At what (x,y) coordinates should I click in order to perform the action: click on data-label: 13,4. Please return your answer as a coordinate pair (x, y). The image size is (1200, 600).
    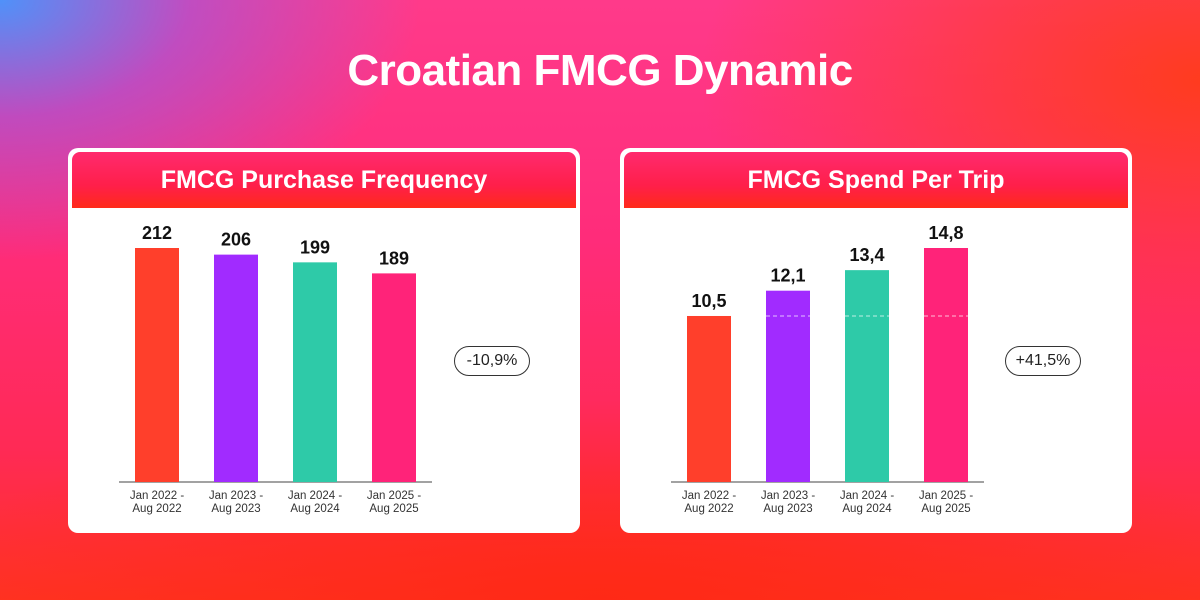
    Looking at the image, I should click on (866, 255).